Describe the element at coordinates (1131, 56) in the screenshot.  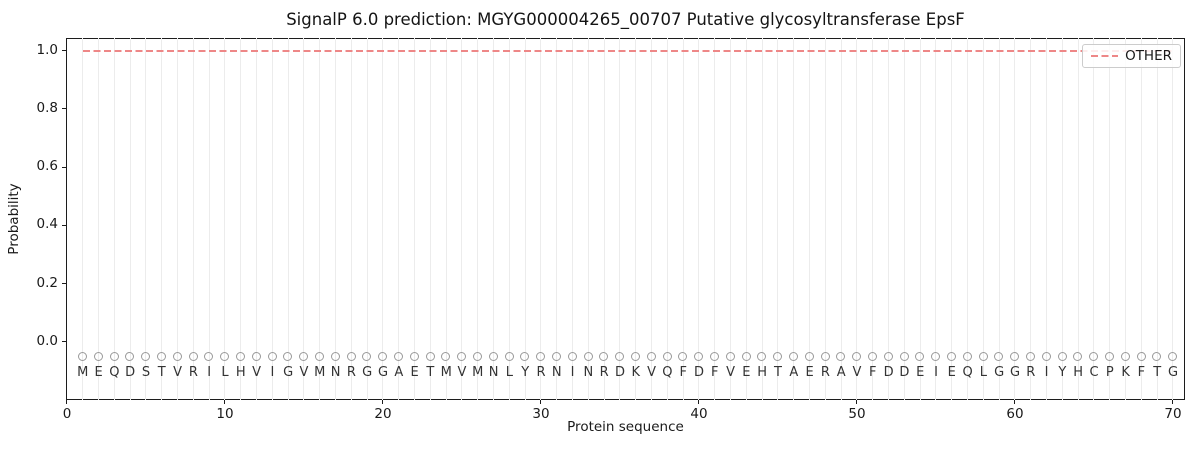
I see `legend: OTHER` at that location.